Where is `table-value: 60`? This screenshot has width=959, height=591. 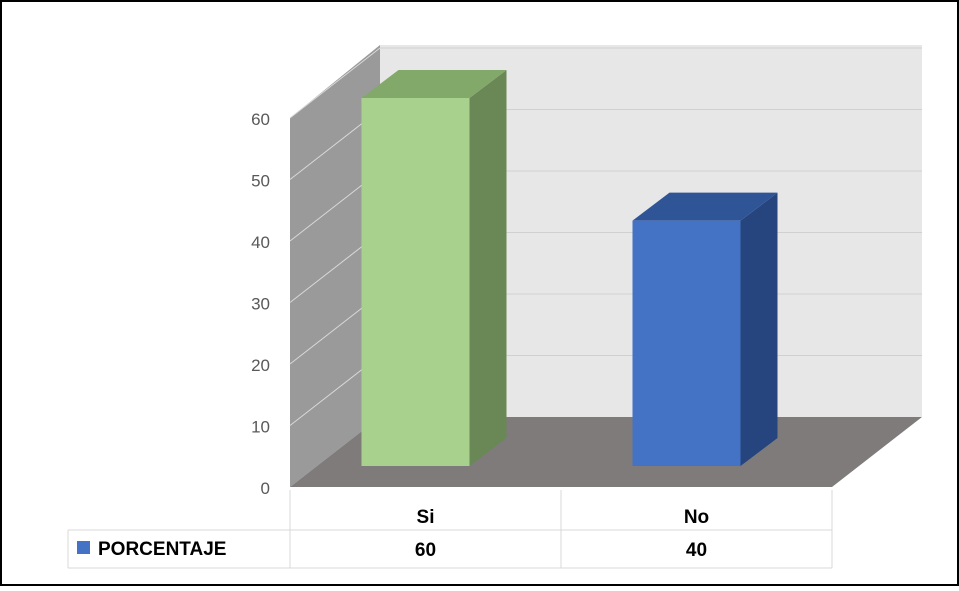
table-value: 60 is located at coordinates (425, 550).